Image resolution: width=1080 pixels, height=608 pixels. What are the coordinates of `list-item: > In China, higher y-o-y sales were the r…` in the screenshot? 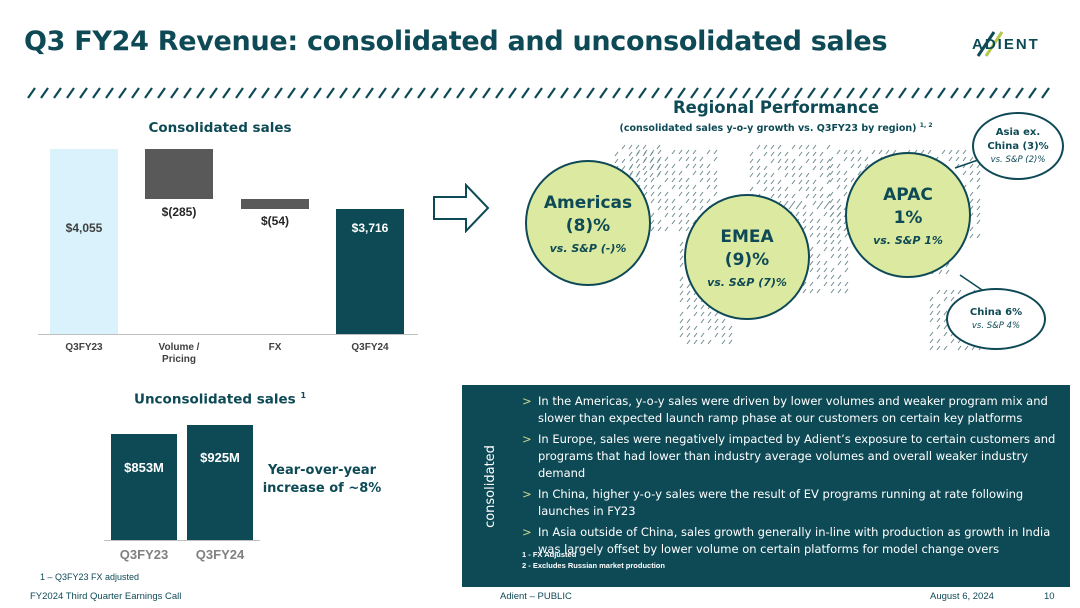 It's located at (773, 502).